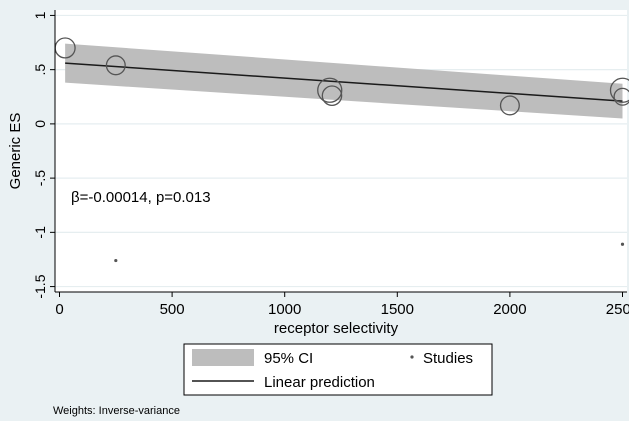  I want to click on legend-label-studies: Studies, so click(448, 358).